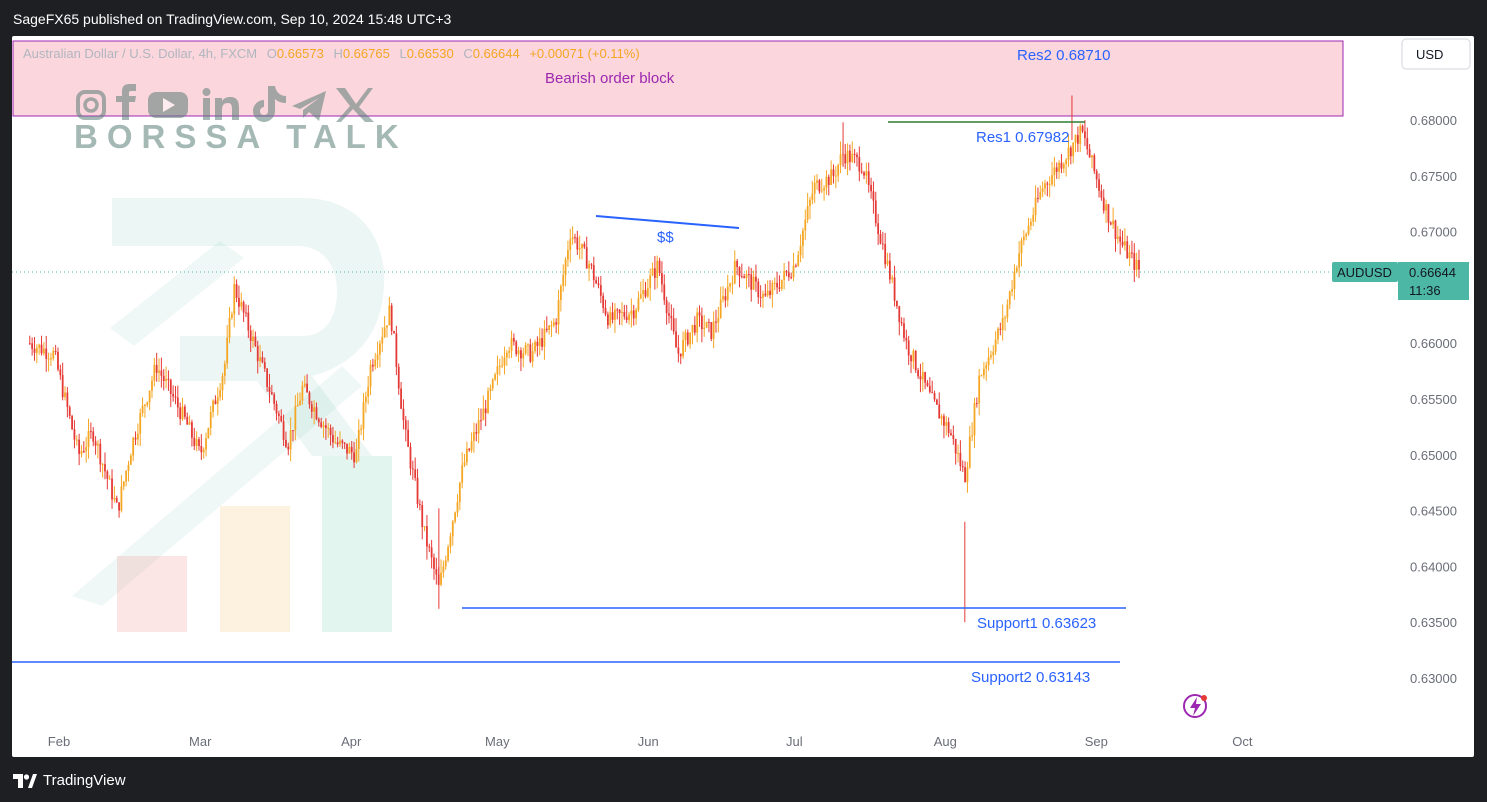  What do you see at coordinates (1195, 706) in the screenshot?
I see `lightning-icon` at bounding box center [1195, 706].